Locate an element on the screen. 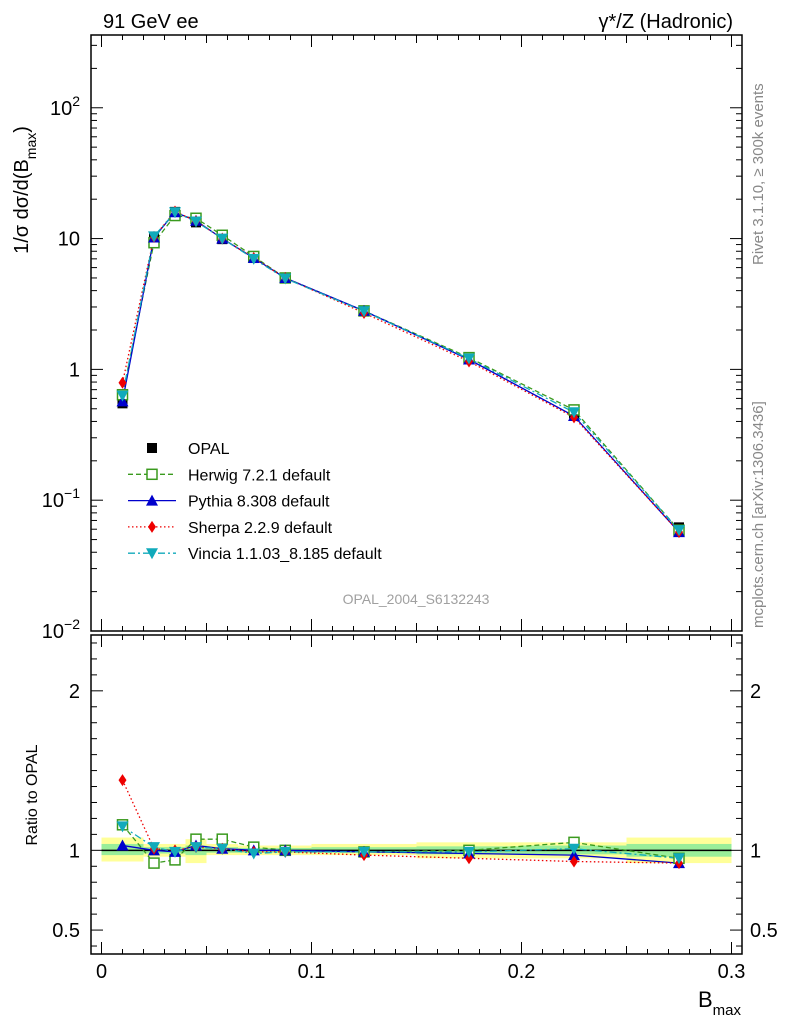 Image resolution: width=786 pixels, height=1024 pixels. ratio-x-tick-labels: 0 0.1 0.2 0.3 is located at coordinates (420, 972).